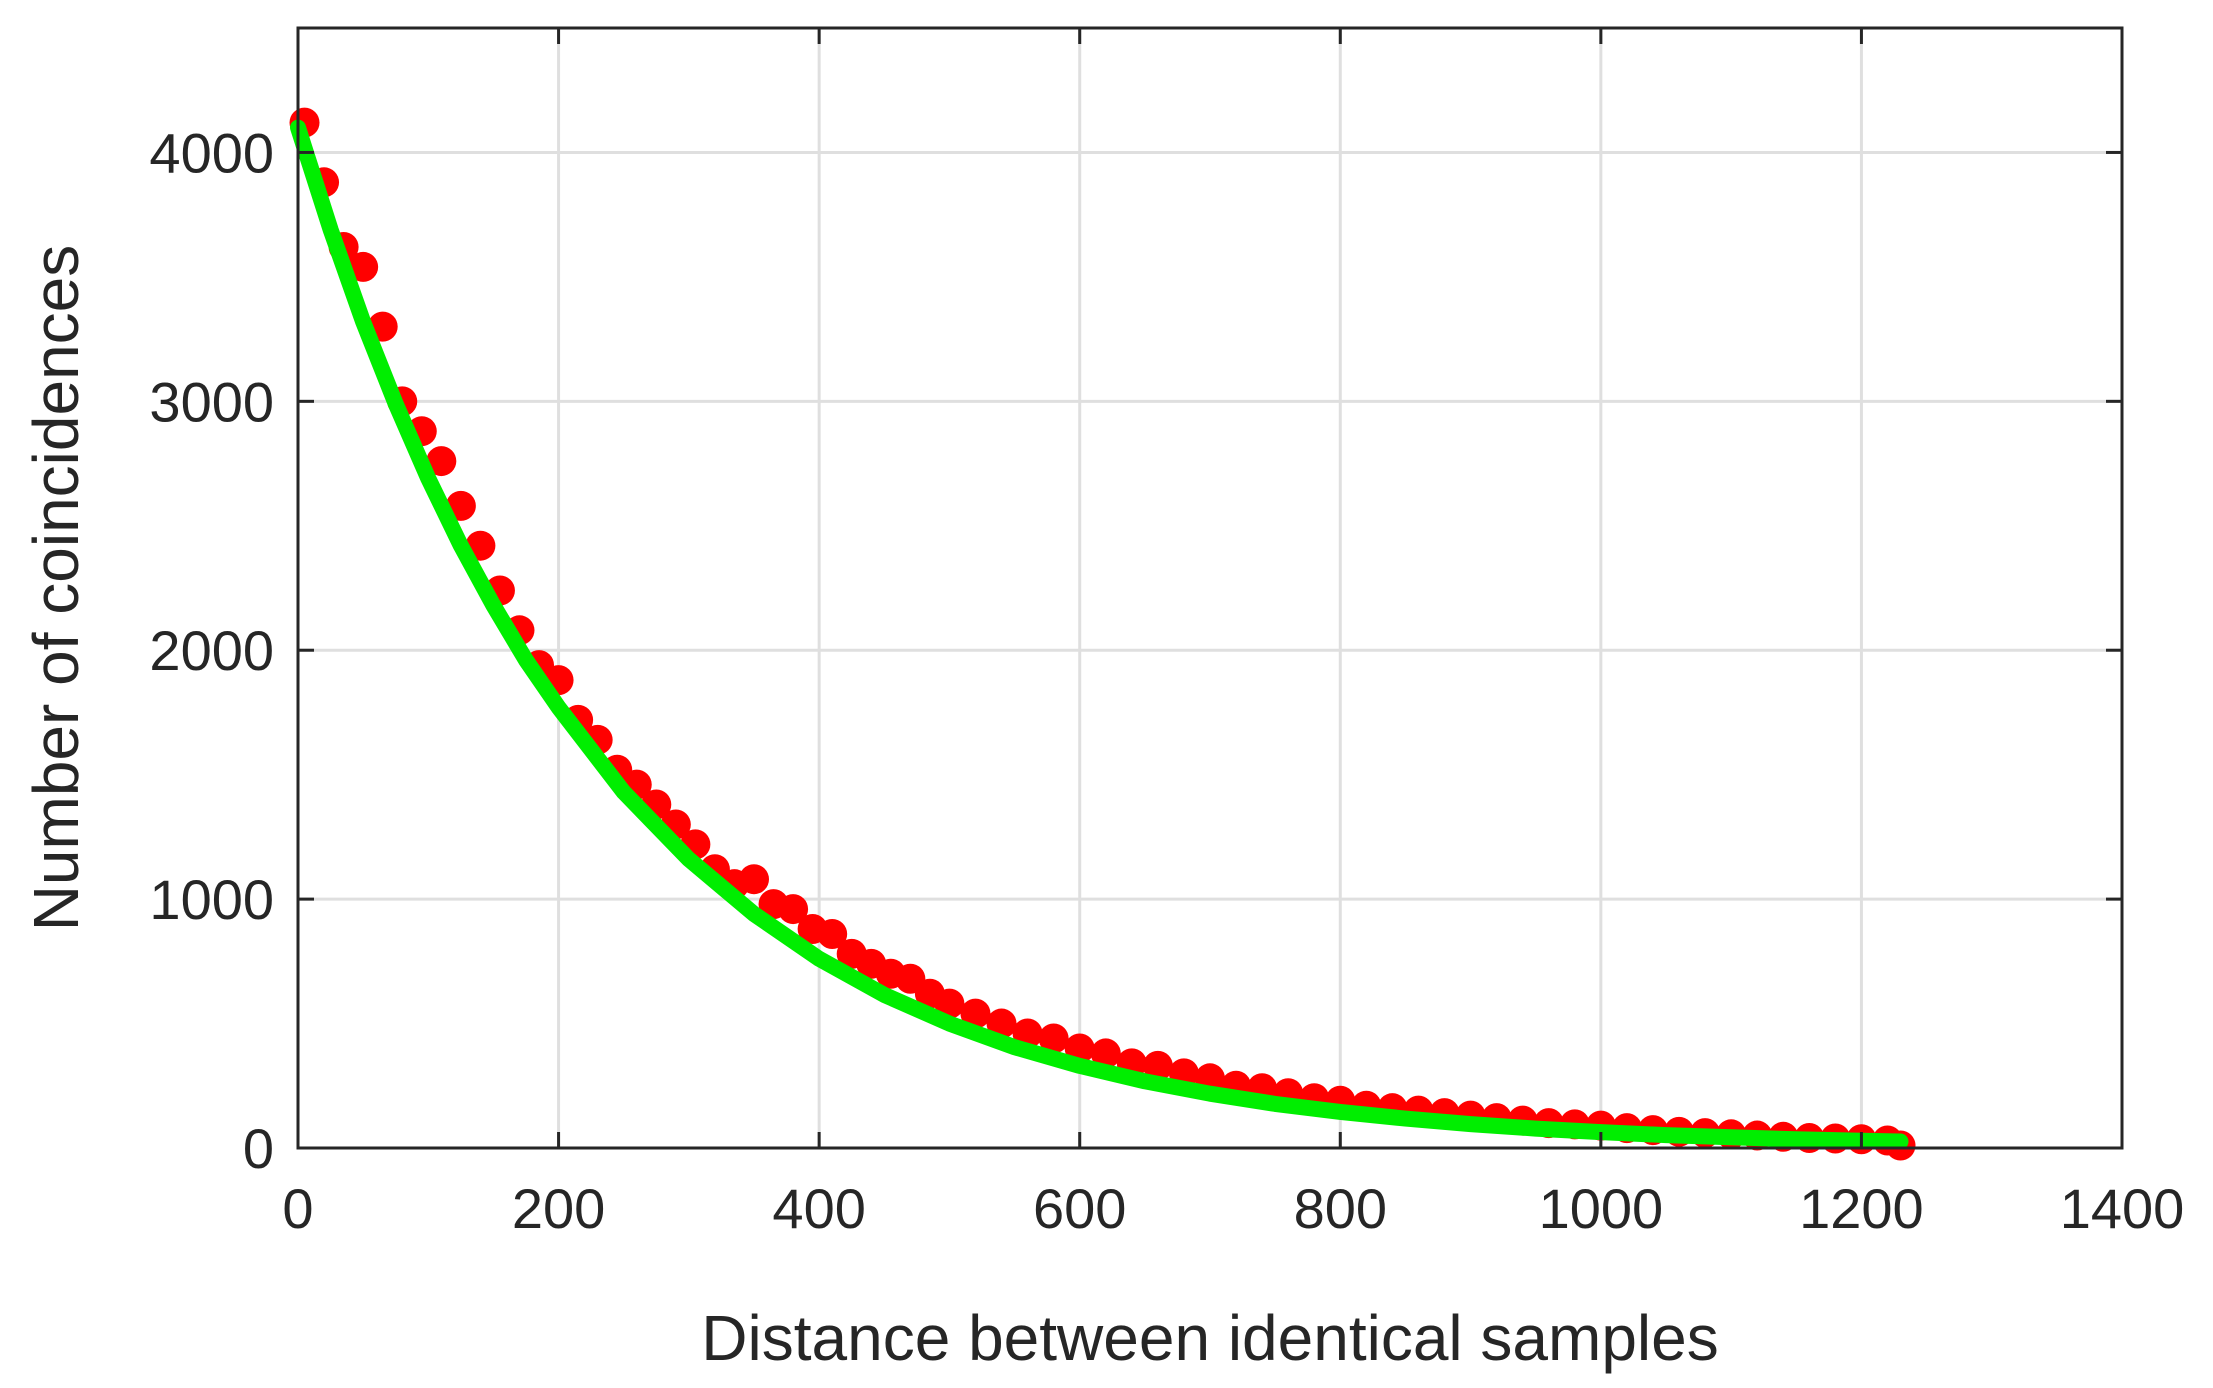 Image resolution: width=2213 pixels, height=1388 pixels. What do you see at coordinates (1861, 1208) in the screenshot?
I see `x-tick-label: 1200` at bounding box center [1861, 1208].